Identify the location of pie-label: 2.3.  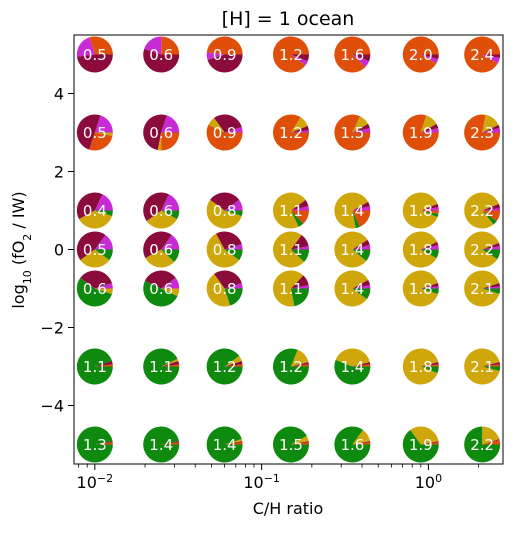
(482, 133).